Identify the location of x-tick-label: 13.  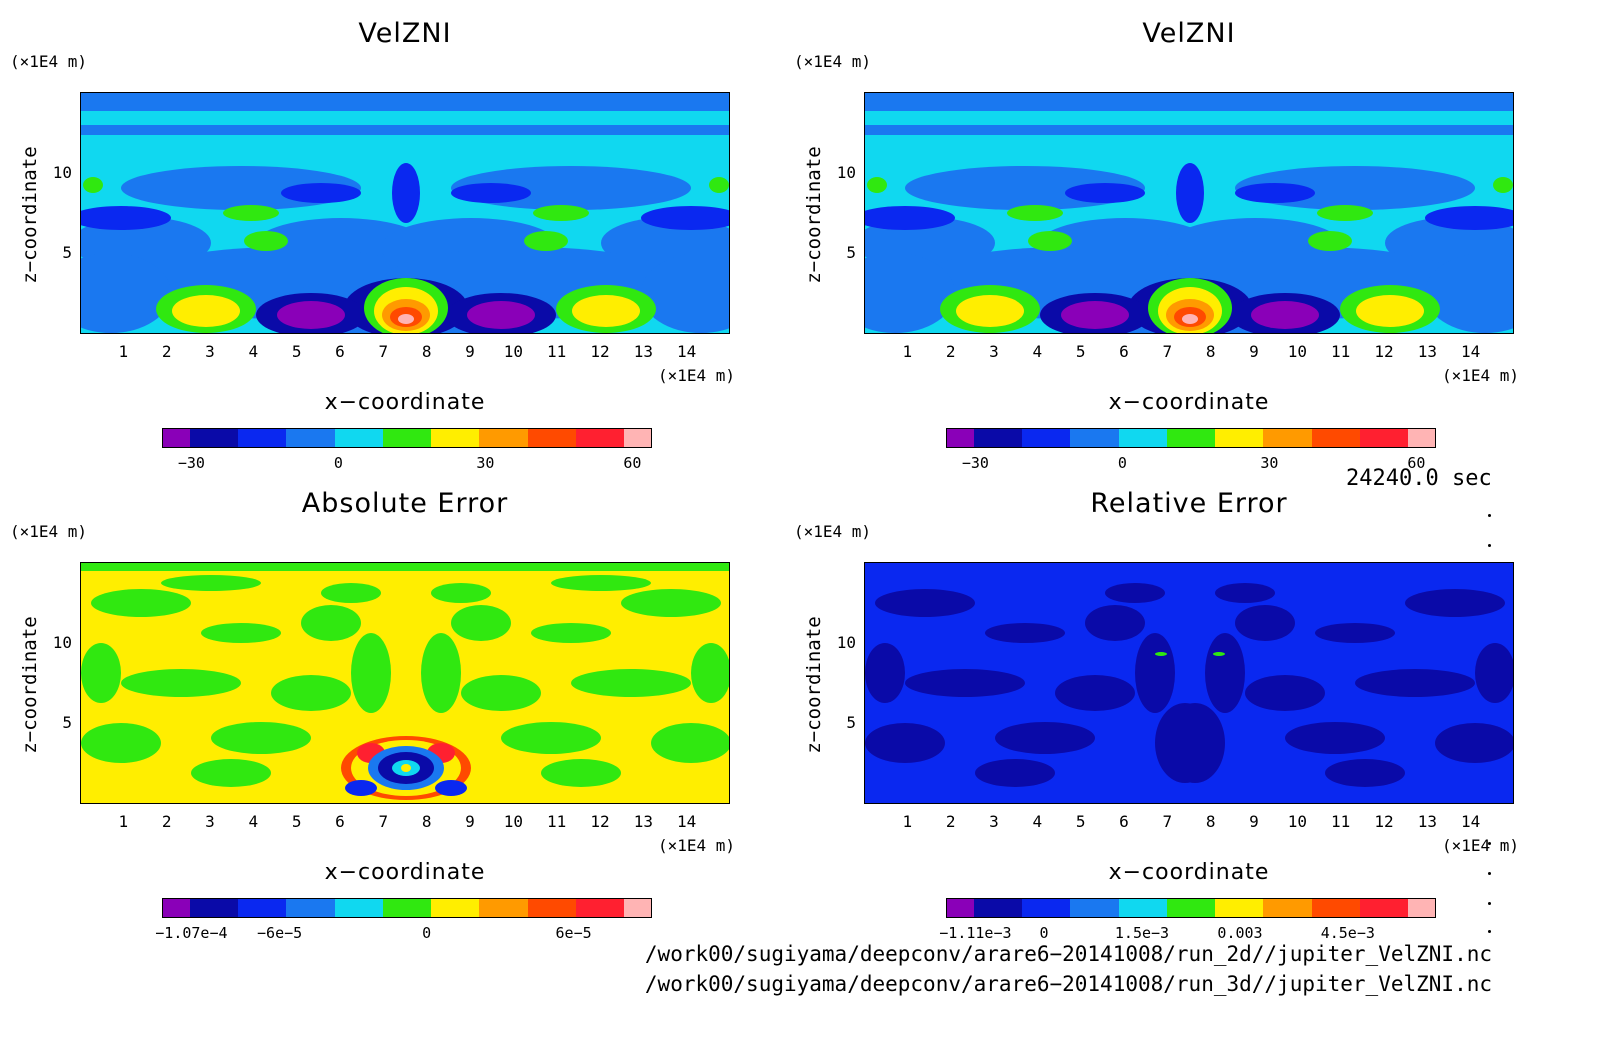
(1427, 351).